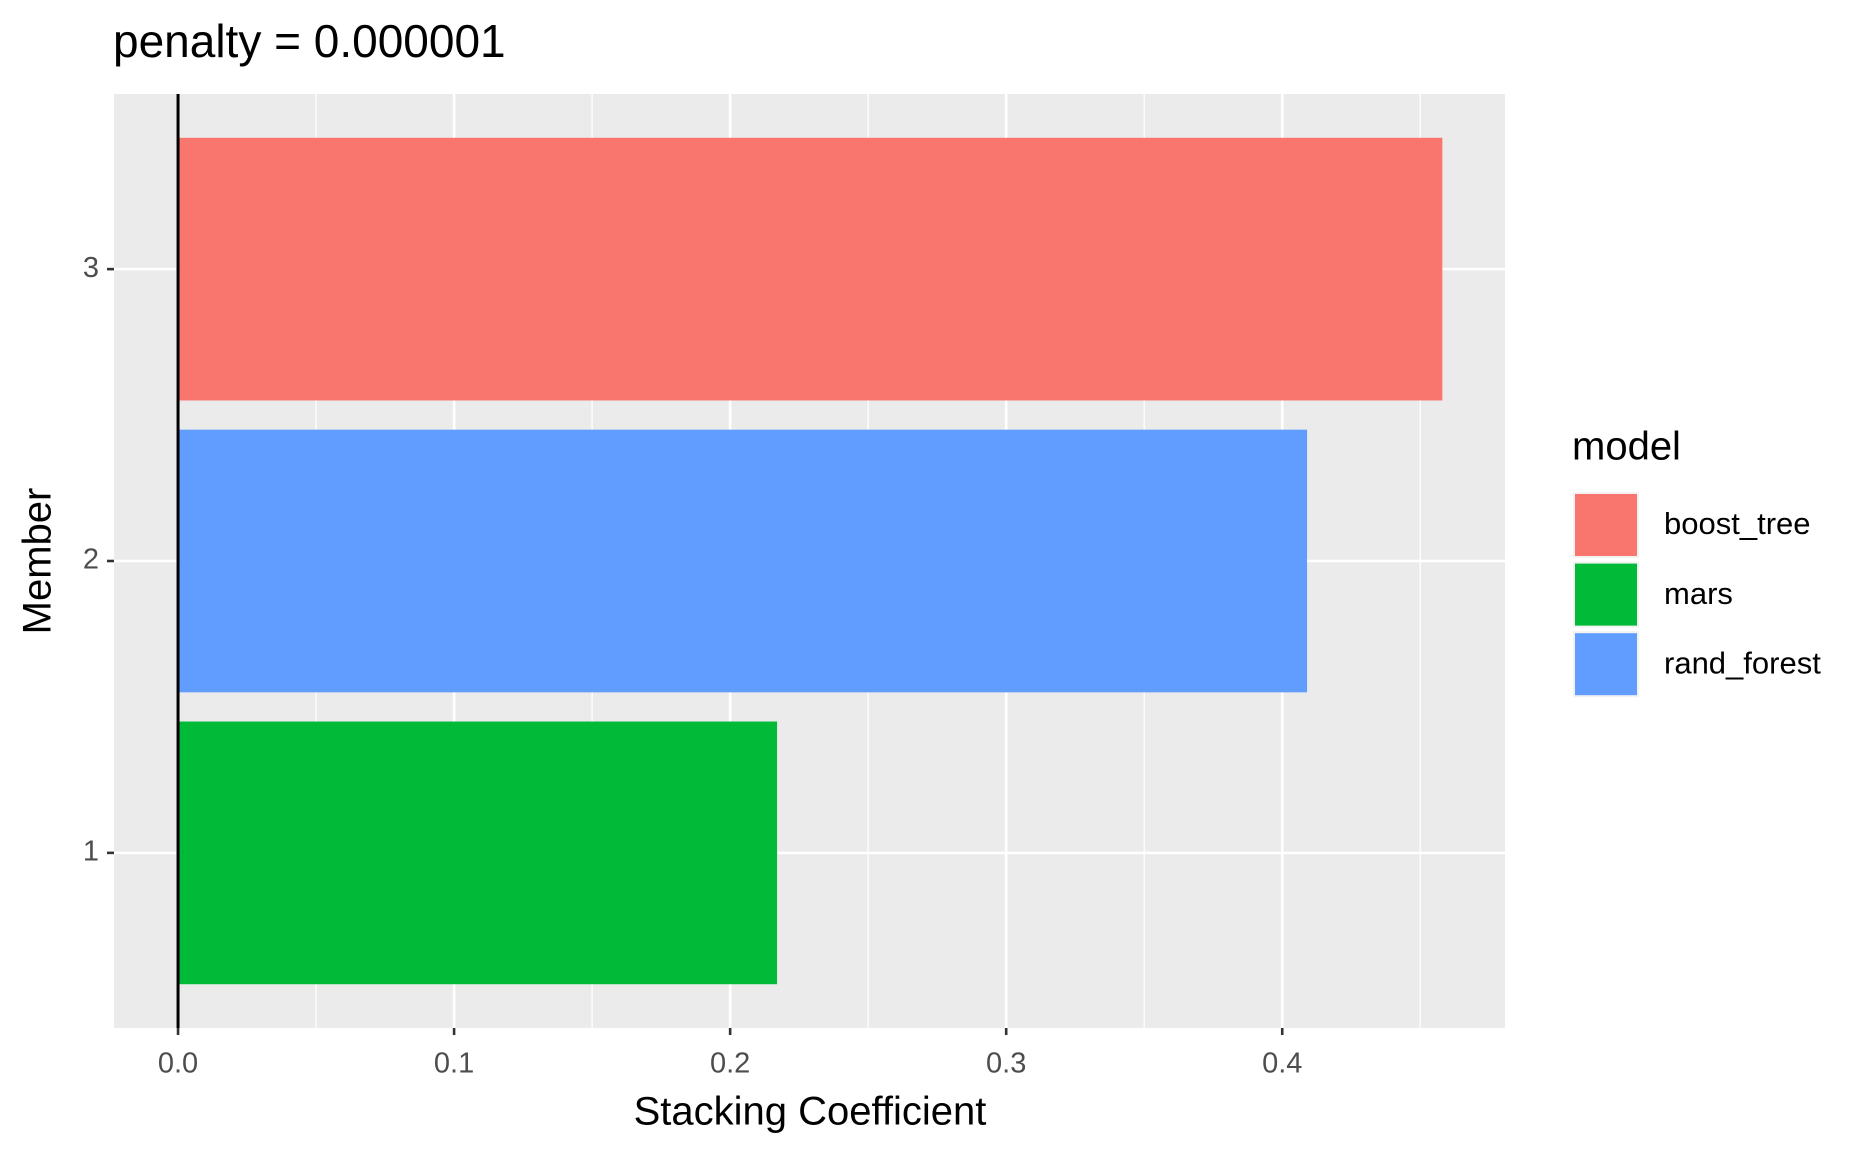  What do you see at coordinates (1006, 1064) in the screenshot?
I see `x-tick-label: 0.3` at bounding box center [1006, 1064].